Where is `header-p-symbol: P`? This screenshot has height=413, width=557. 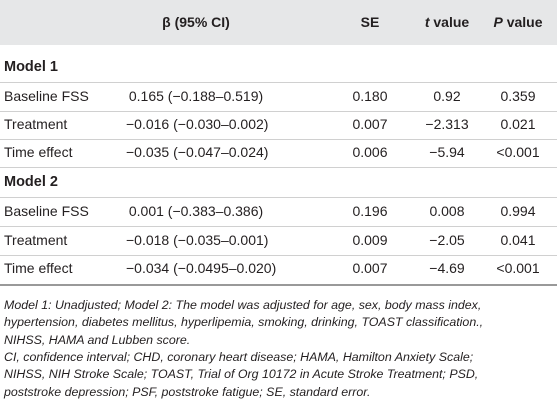
header-p-symbol: P is located at coordinates (498, 22).